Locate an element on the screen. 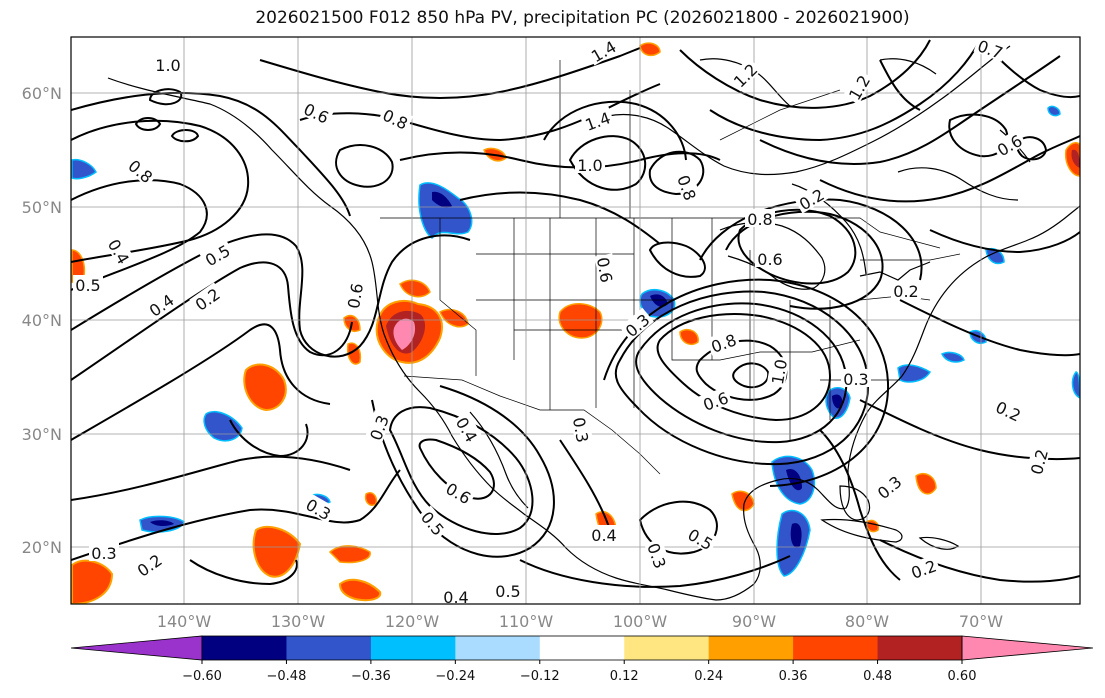 The image size is (1105, 698). colorbar-tick-label: −0.12 is located at coordinates (540, 676).